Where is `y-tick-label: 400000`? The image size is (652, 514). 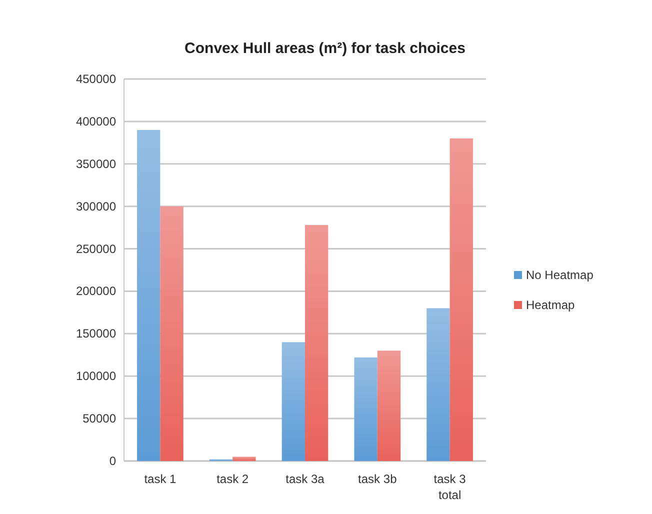 y-tick-label: 400000 is located at coordinates (96, 121).